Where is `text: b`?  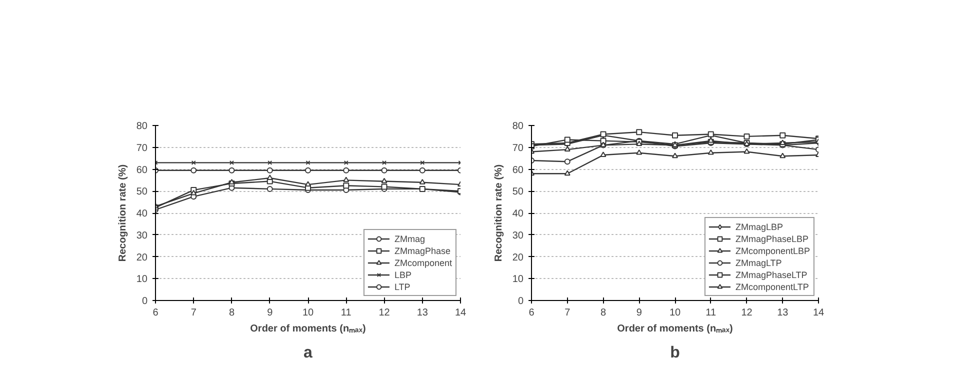
text: b is located at coordinates (675, 353).